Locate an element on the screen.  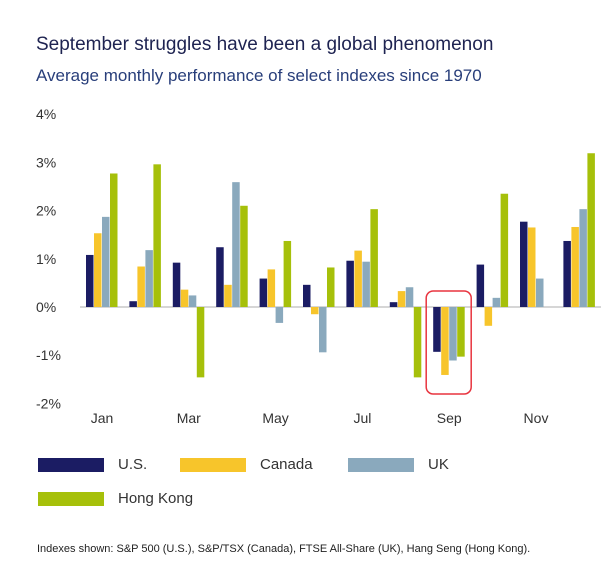
bar-uk-sep is located at coordinates (453, 334).